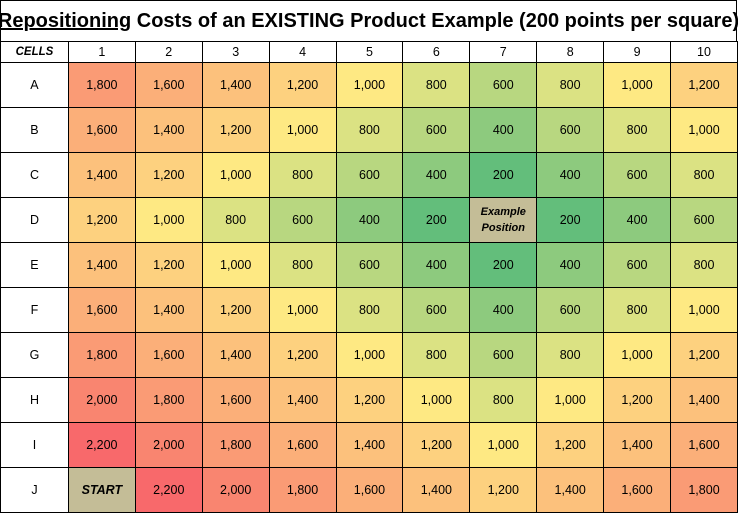 The image size is (738, 513). What do you see at coordinates (369, 52) in the screenshot?
I see `column-header: 5` at bounding box center [369, 52].